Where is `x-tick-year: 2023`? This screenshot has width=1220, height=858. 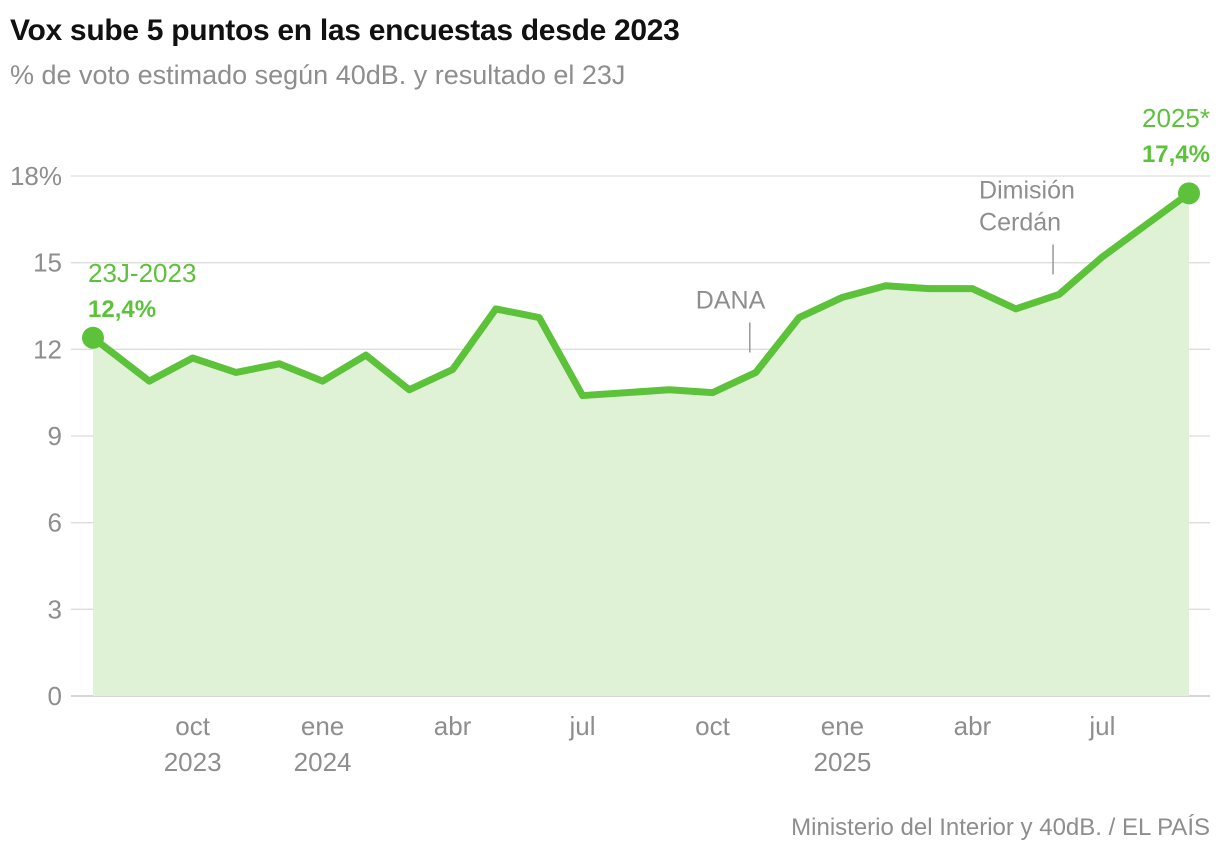
x-tick-year: 2023 is located at coordinates (193, 762).